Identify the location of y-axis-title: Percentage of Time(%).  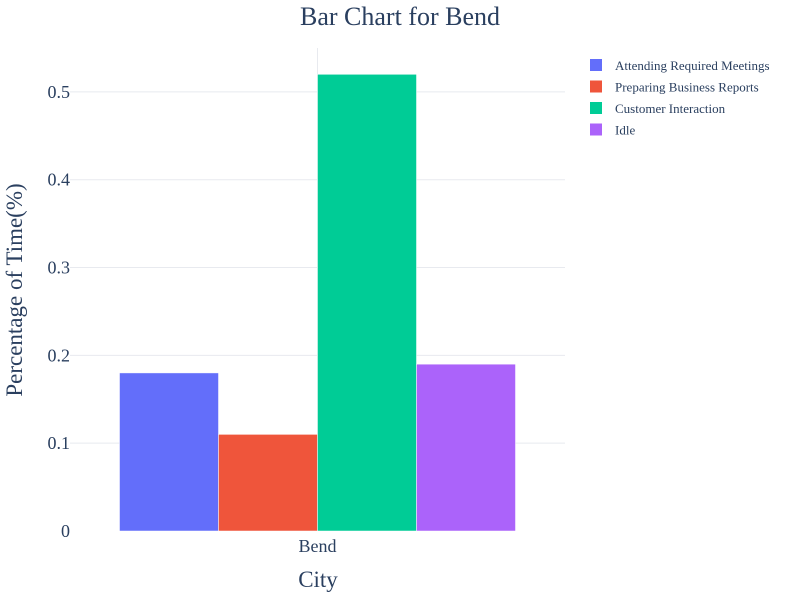
(14, 289).